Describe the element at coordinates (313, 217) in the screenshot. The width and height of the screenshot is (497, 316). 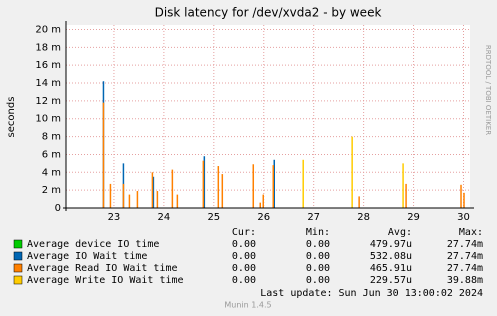
I see `x-tick-label: 27` at that location.